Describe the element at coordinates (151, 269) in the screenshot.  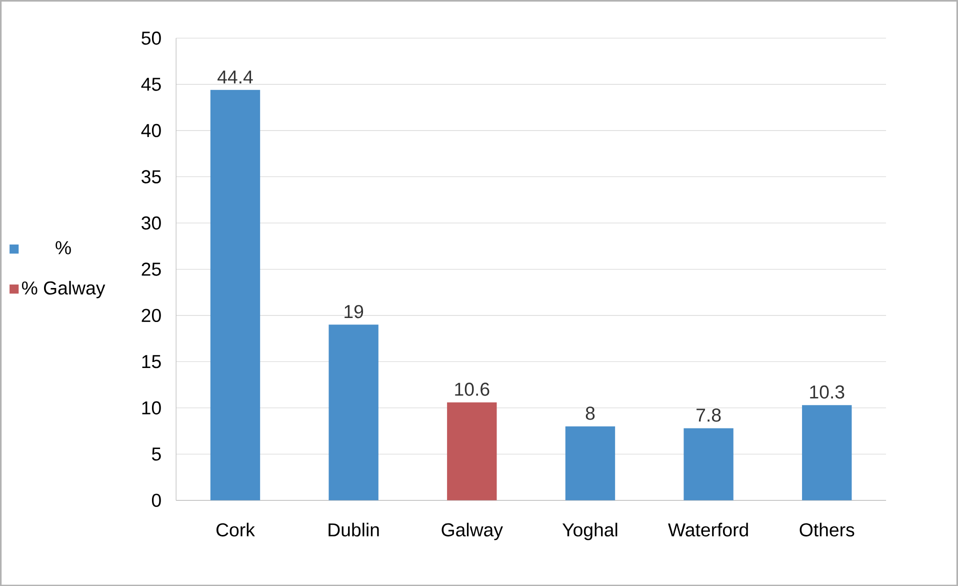
I see `y-tick-label: 25` at that location.